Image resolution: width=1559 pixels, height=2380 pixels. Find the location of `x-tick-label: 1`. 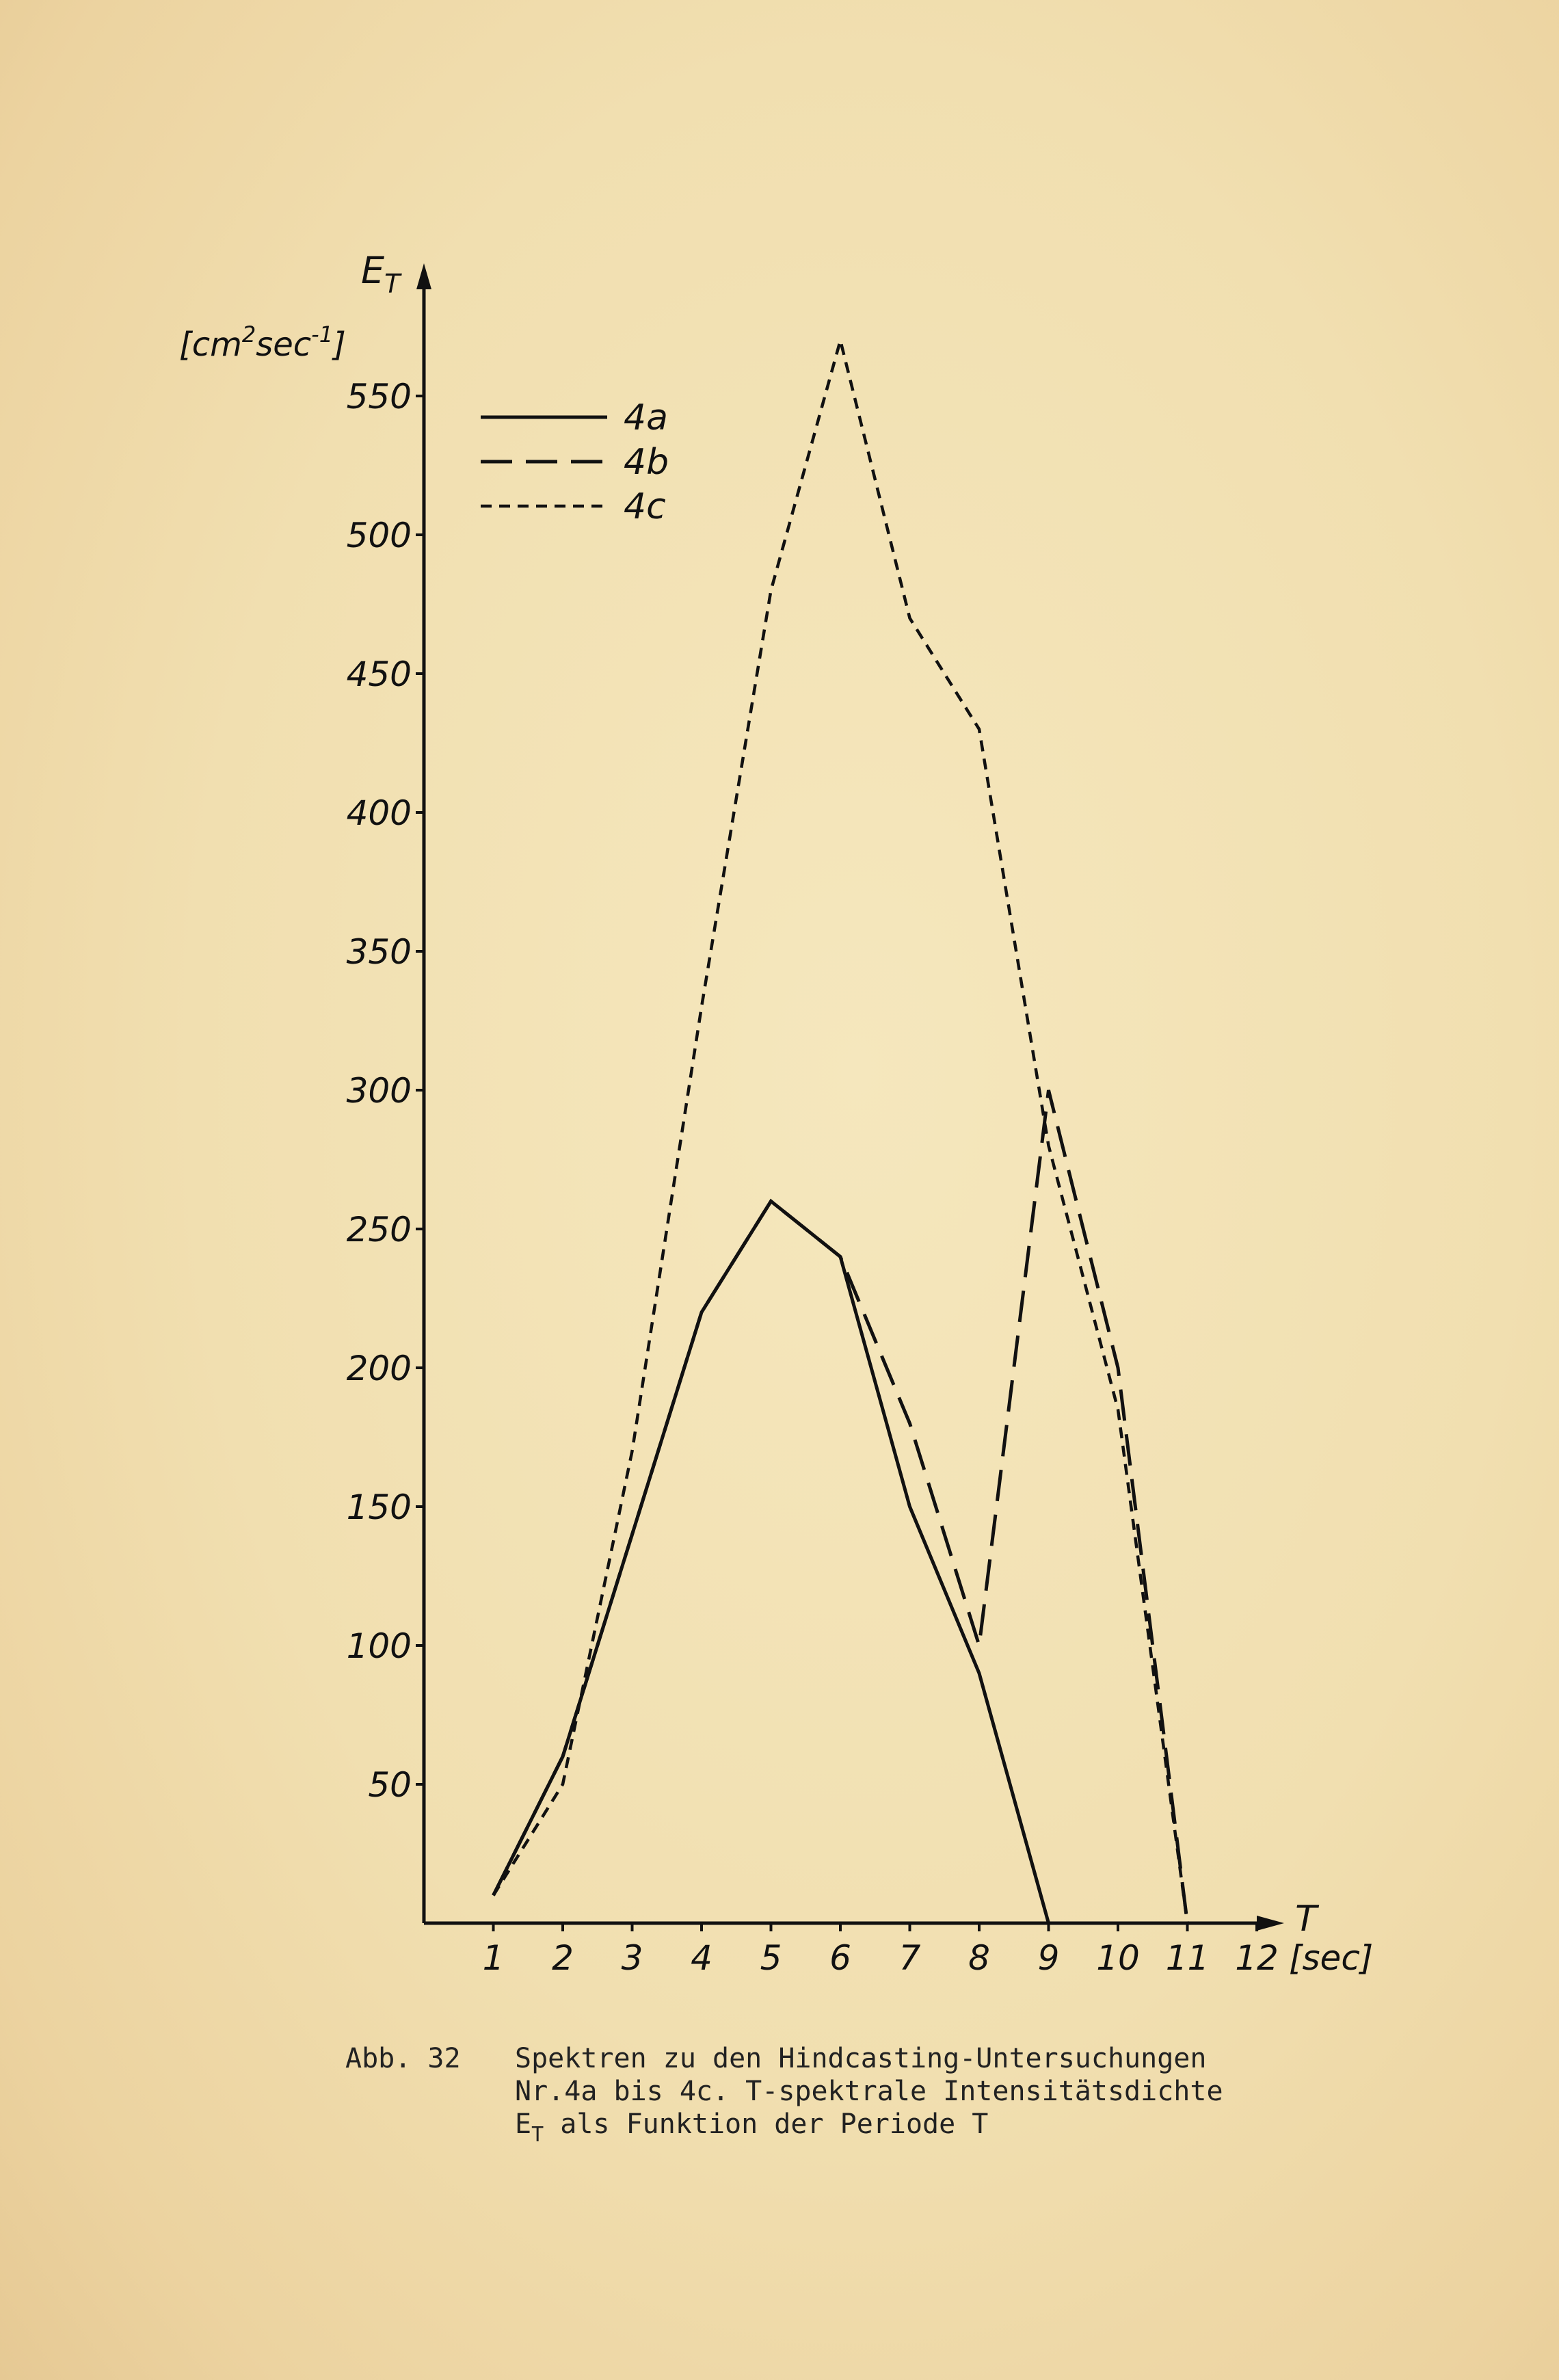

x-tick-label: 1 is located at coordinates (494, 1958).